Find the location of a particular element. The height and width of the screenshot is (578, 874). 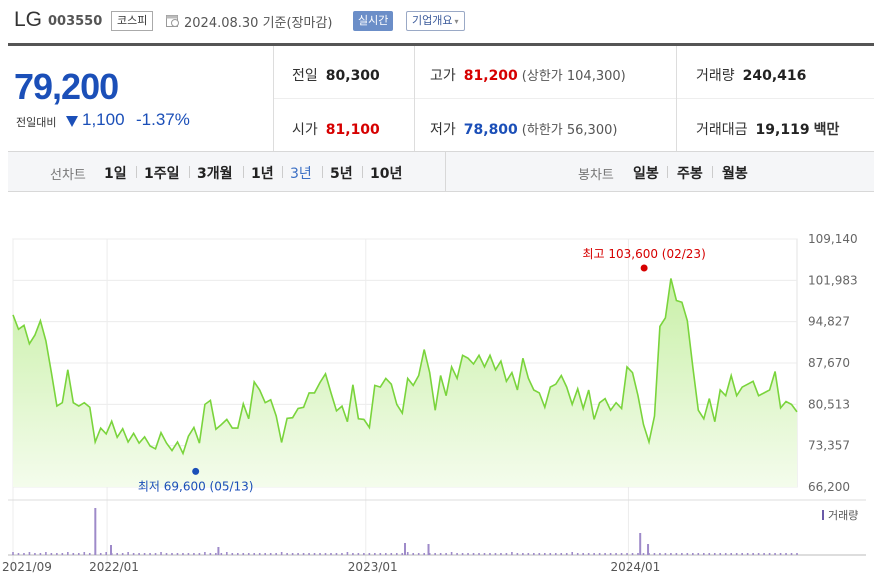

y-tick-label: 87,670 is located at coordinates (829, 363).